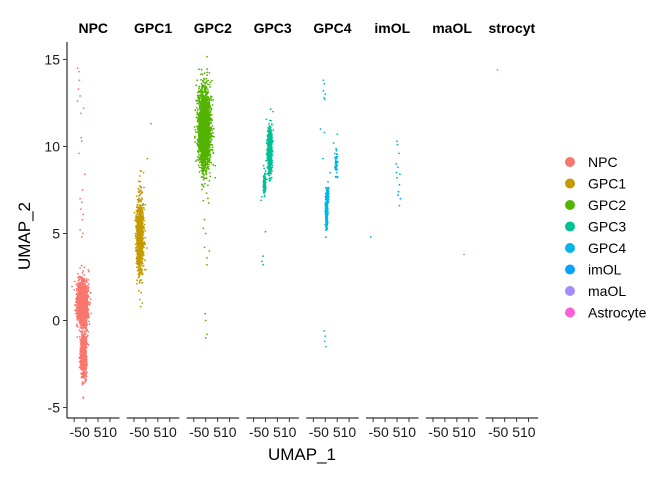 The height and width of the screenshot is (480, 672). I want to click on facet-label-gpc2: GPC2, so click(213, 28).